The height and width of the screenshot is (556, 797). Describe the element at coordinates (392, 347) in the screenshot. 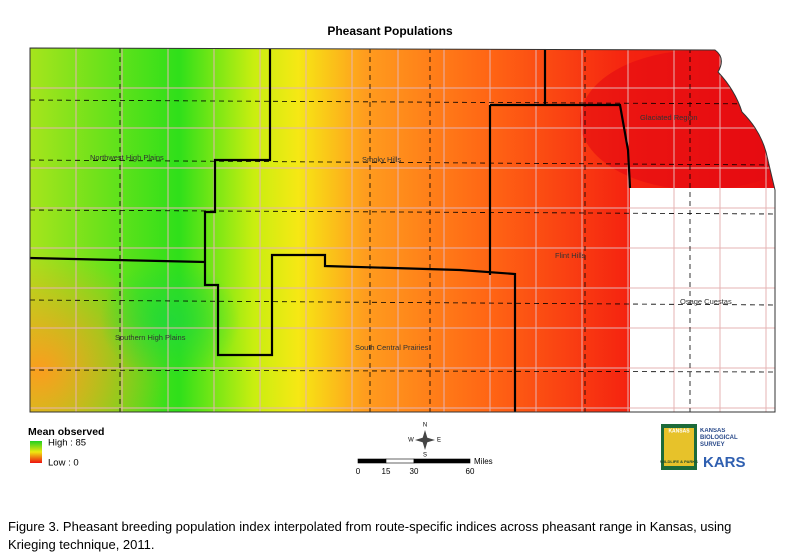

I see `region-label: South Central Prairies` at that location.